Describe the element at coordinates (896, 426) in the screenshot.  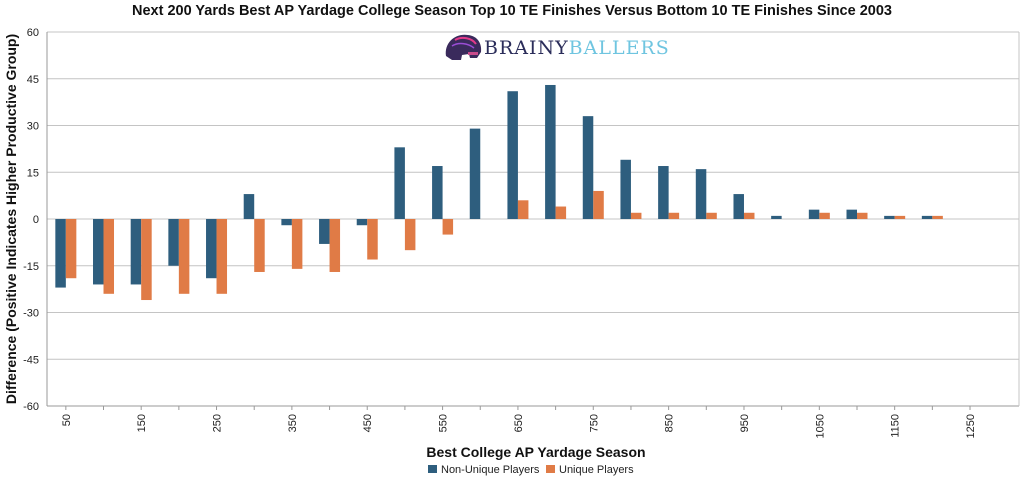
I see `x-tick-label: 1150` at that location.